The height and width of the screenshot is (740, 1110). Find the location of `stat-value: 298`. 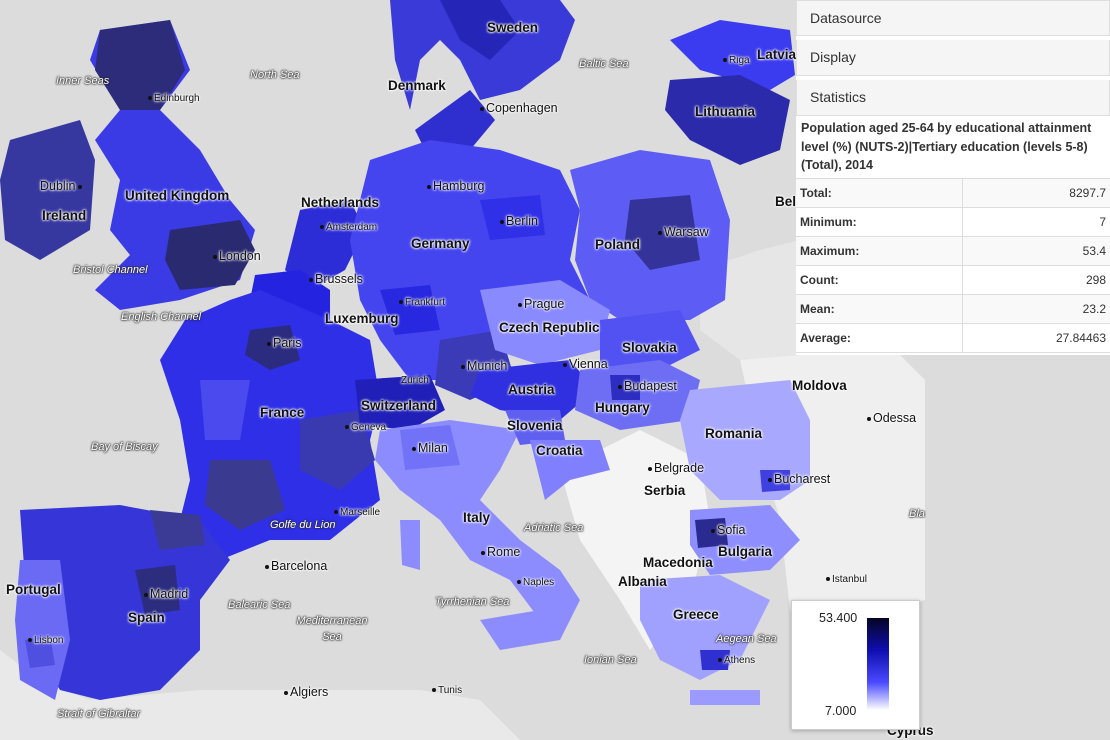

stat-value: 298 is located at coordinates (1036, 280).